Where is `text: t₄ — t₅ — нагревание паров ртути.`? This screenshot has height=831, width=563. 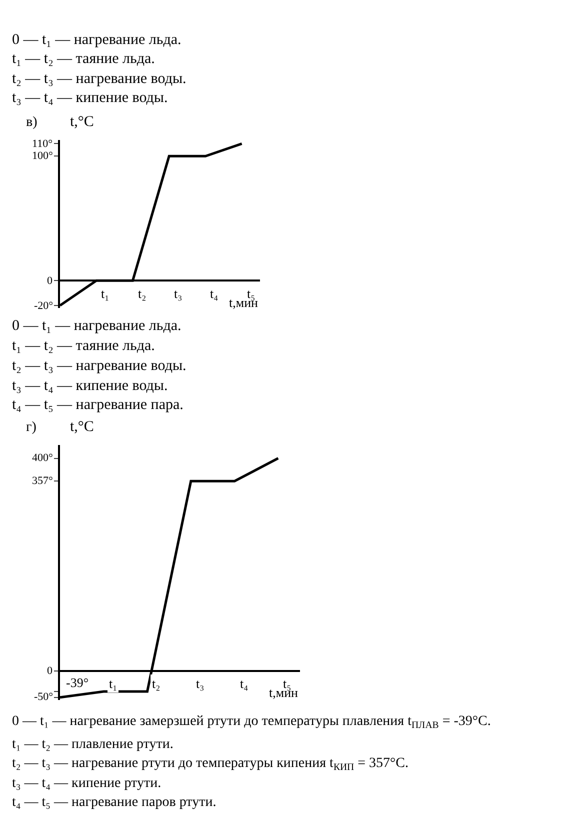
text: t₄ — t₅ — нагревание паров ртути. is located at coordinates (114, 802).